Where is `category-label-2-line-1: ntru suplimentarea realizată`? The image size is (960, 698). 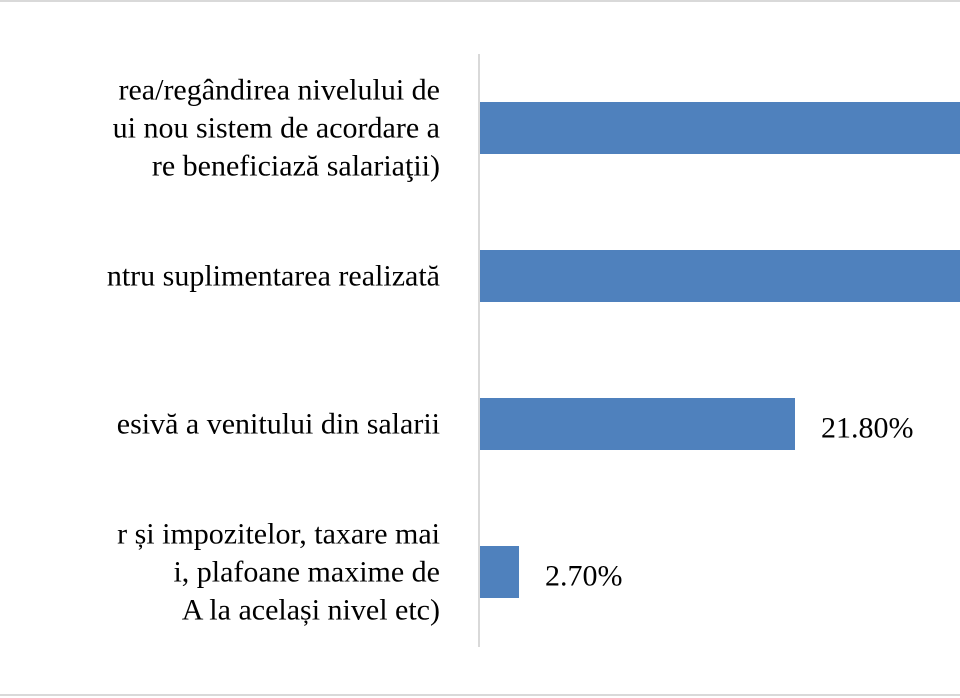 category-label-2-line-1: ntru suplimentarea realizată is located at coordinates (273, 276).